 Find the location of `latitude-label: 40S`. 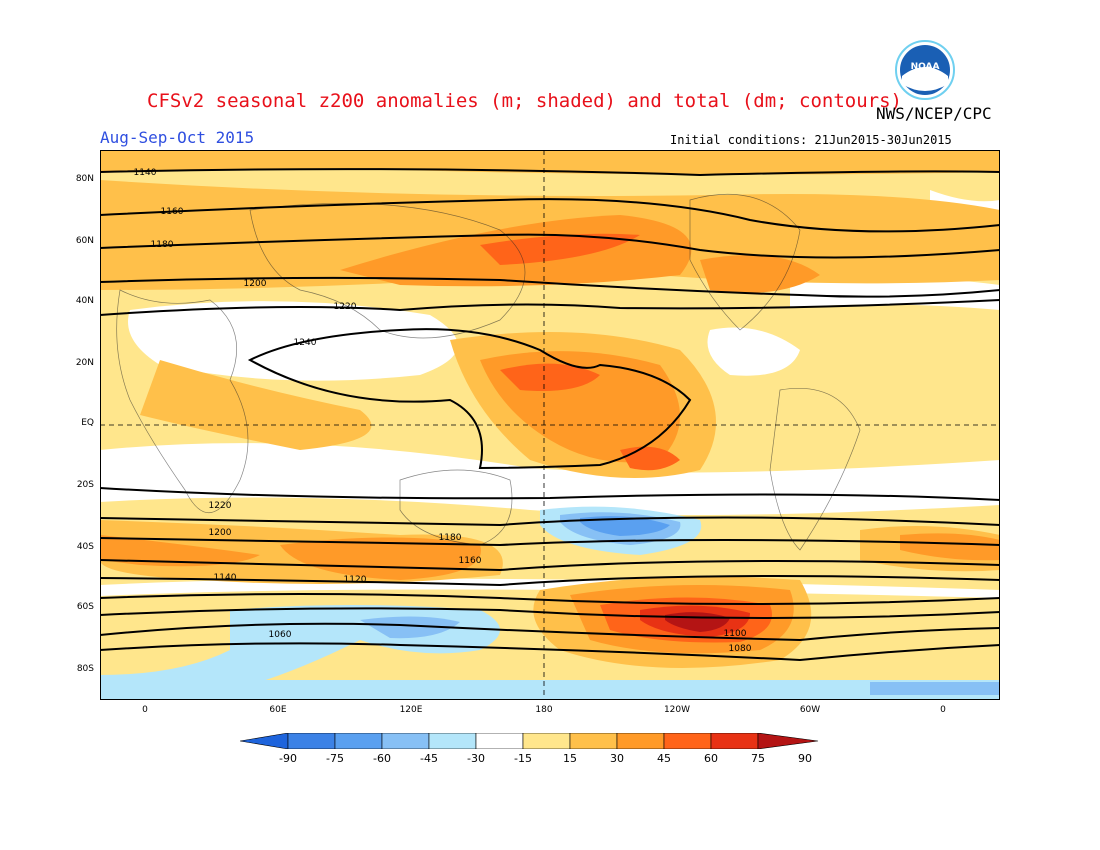

latitude-label: 40S is located at coordinates (85, 547).